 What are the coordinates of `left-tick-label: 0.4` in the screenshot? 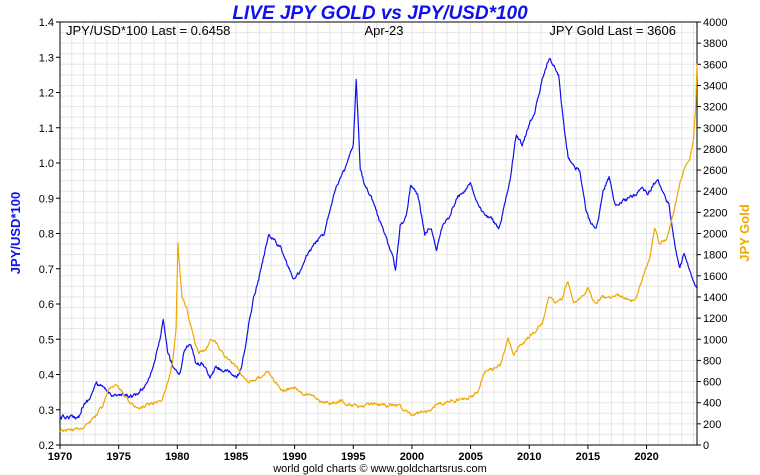 It's located at (46, 376).